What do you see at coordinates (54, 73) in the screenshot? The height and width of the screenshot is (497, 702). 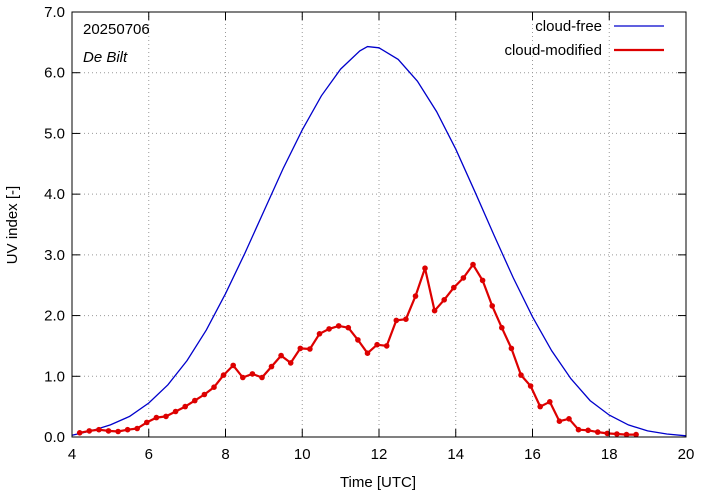 I see `y-tick-label: 6.0` at bounding box center [54, 73].